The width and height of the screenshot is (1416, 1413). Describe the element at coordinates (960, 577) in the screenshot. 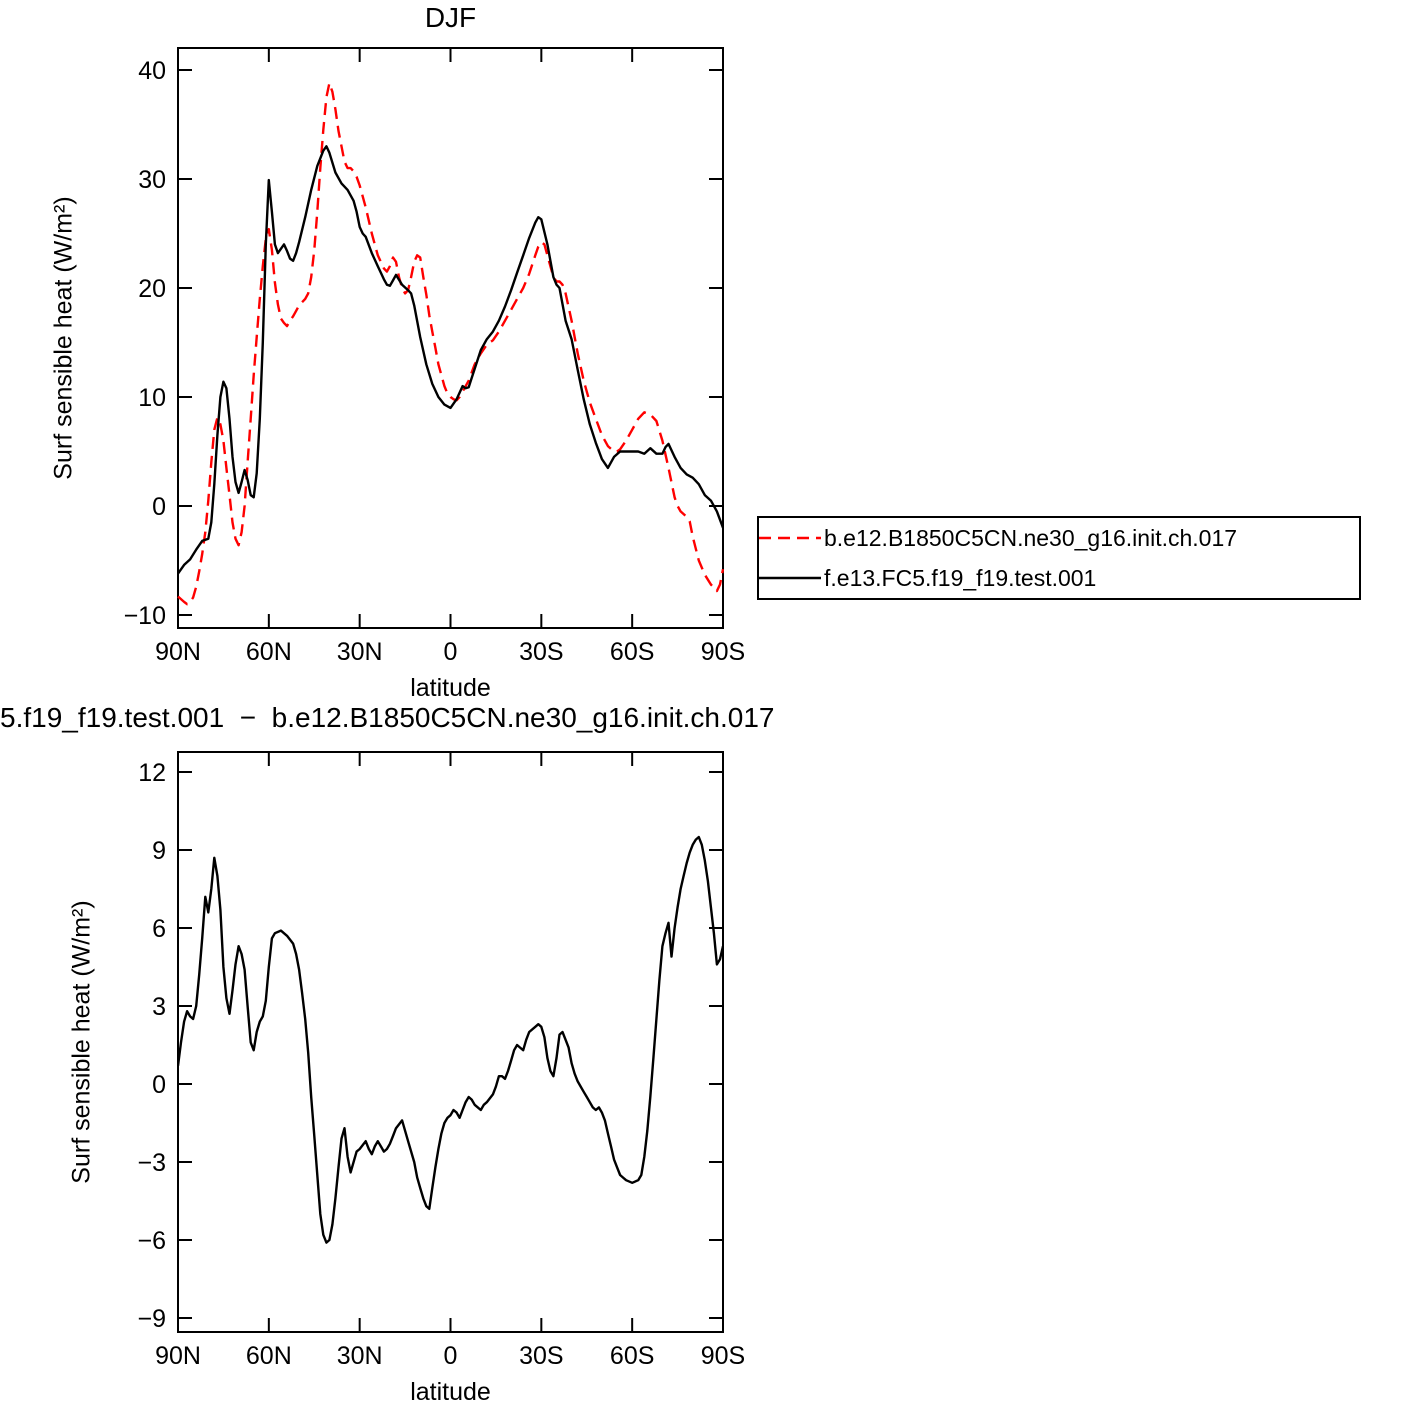

I see `legend-label-black: f.e13.FC5.f19_f19.test.001` at that location.